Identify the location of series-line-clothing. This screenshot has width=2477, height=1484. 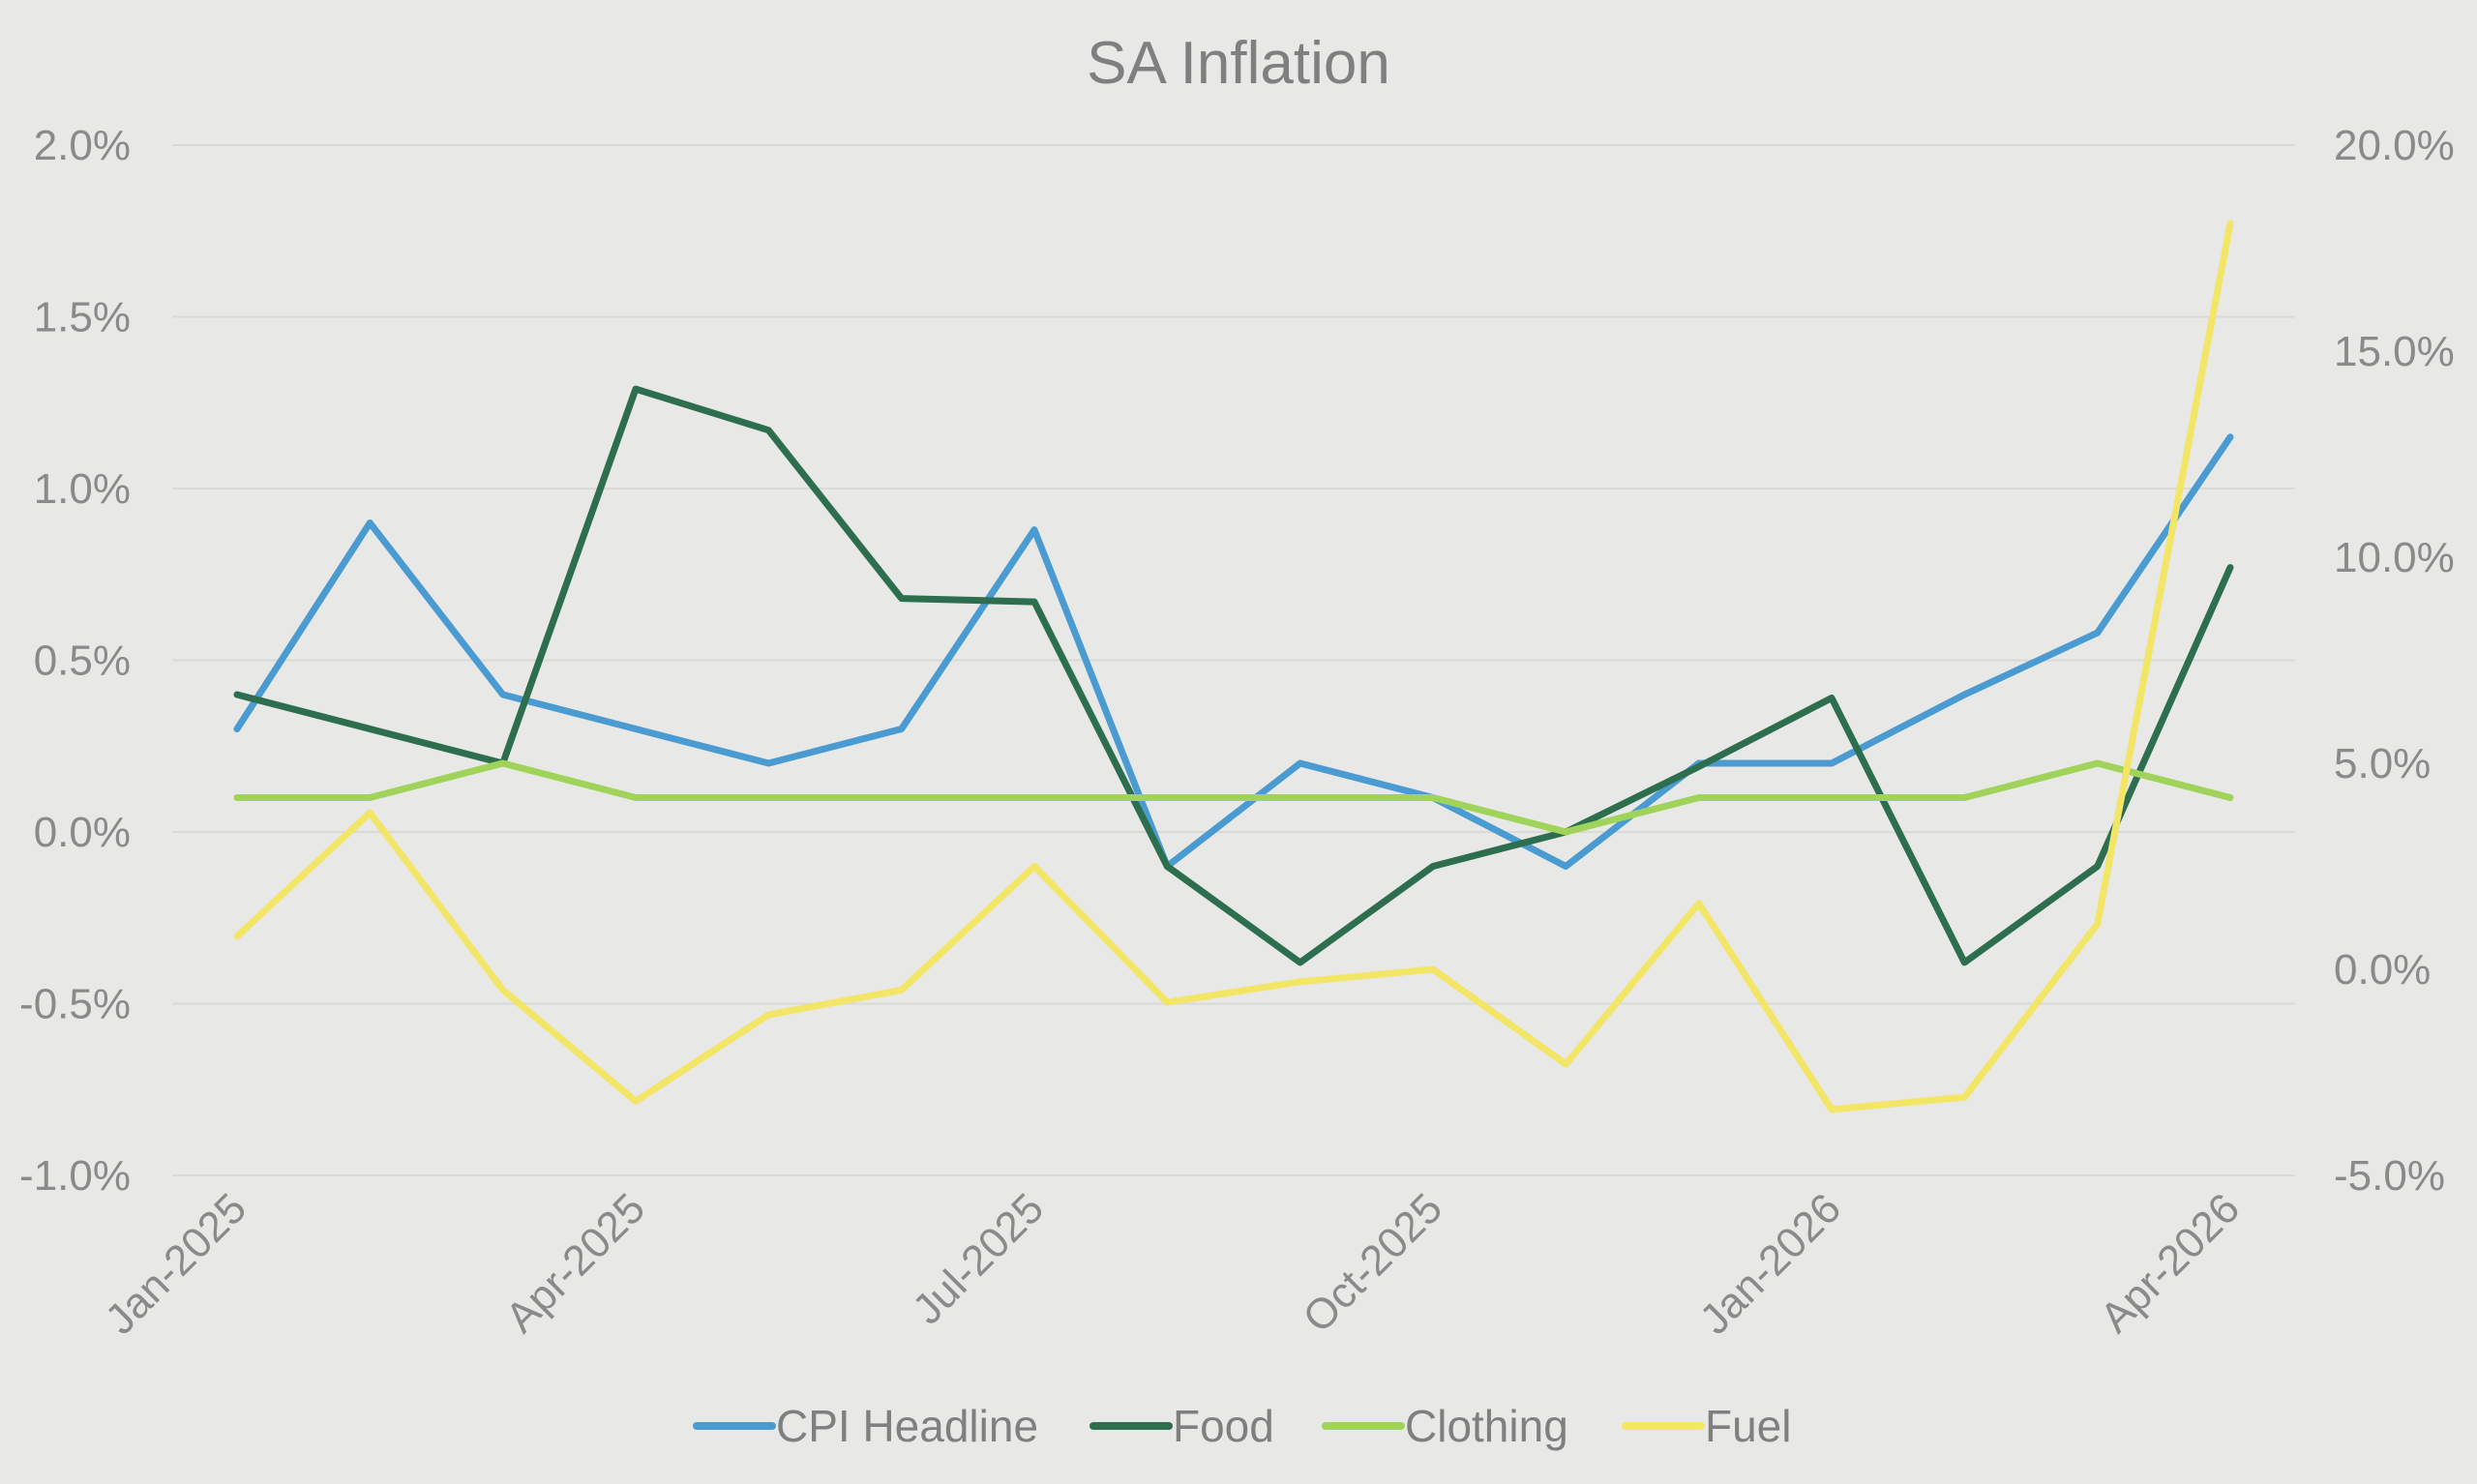
(1233, 797).